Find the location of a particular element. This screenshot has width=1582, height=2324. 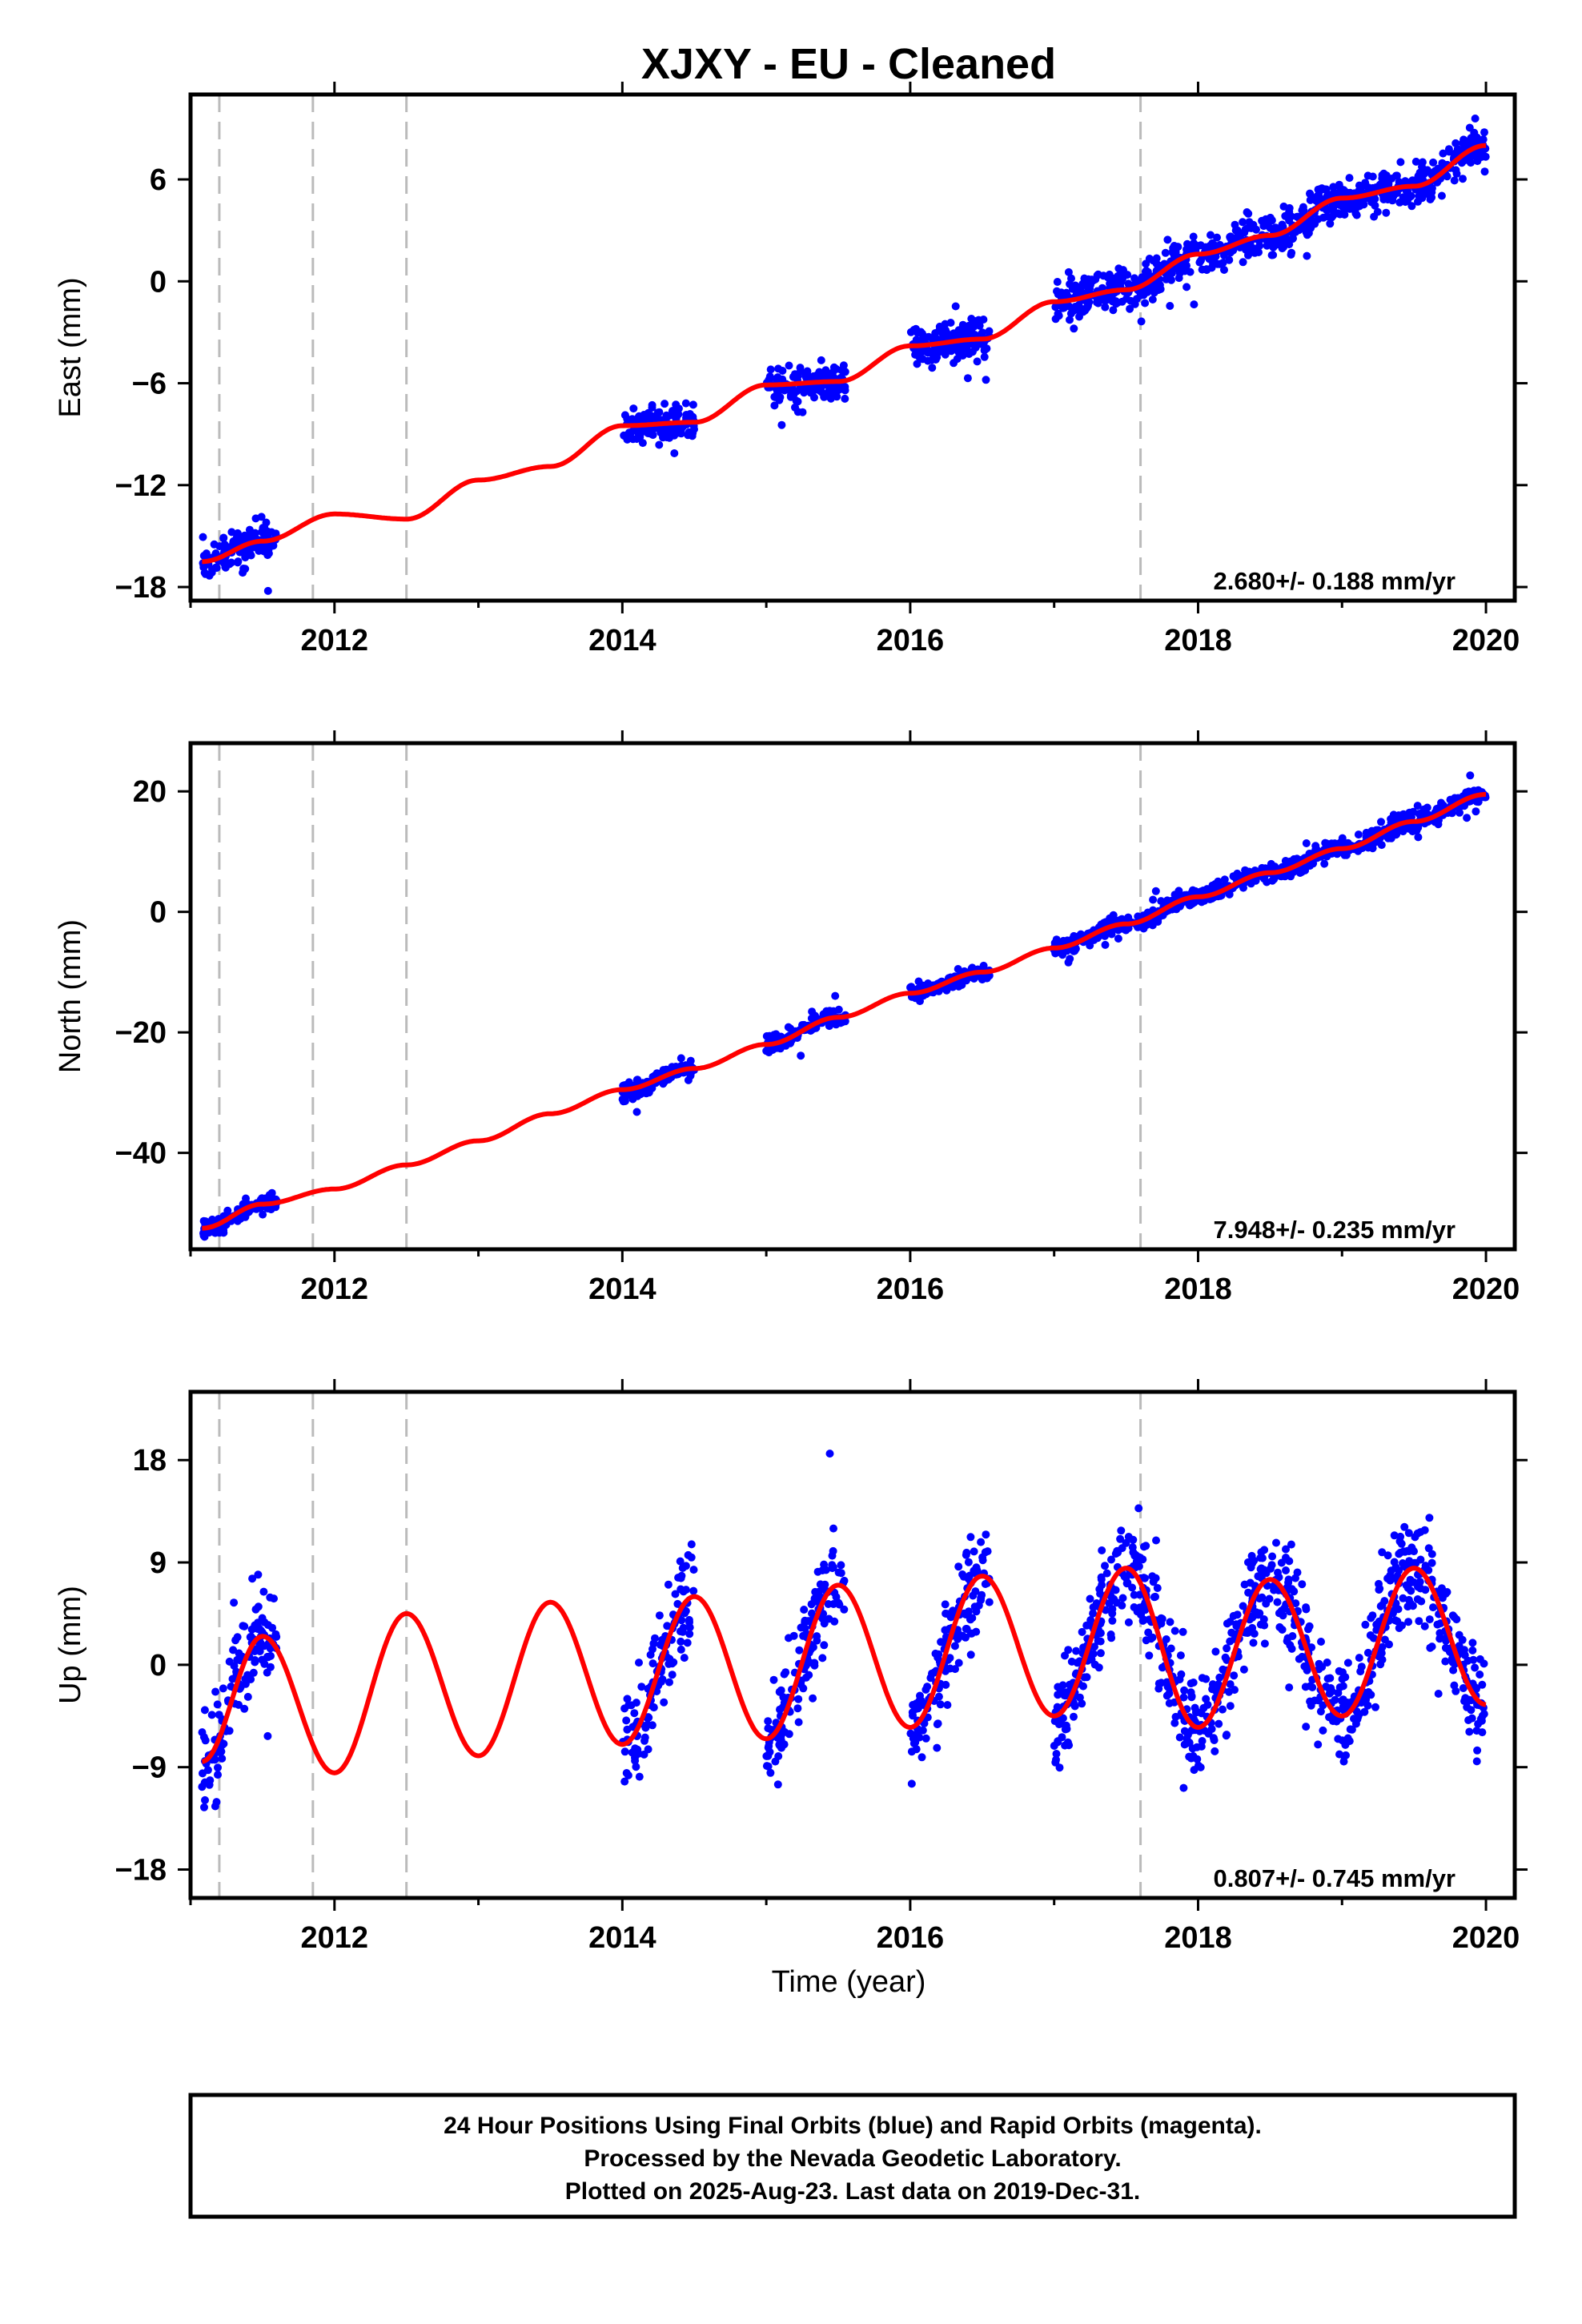

up-model-curve is located at coordinates (845, 1670).